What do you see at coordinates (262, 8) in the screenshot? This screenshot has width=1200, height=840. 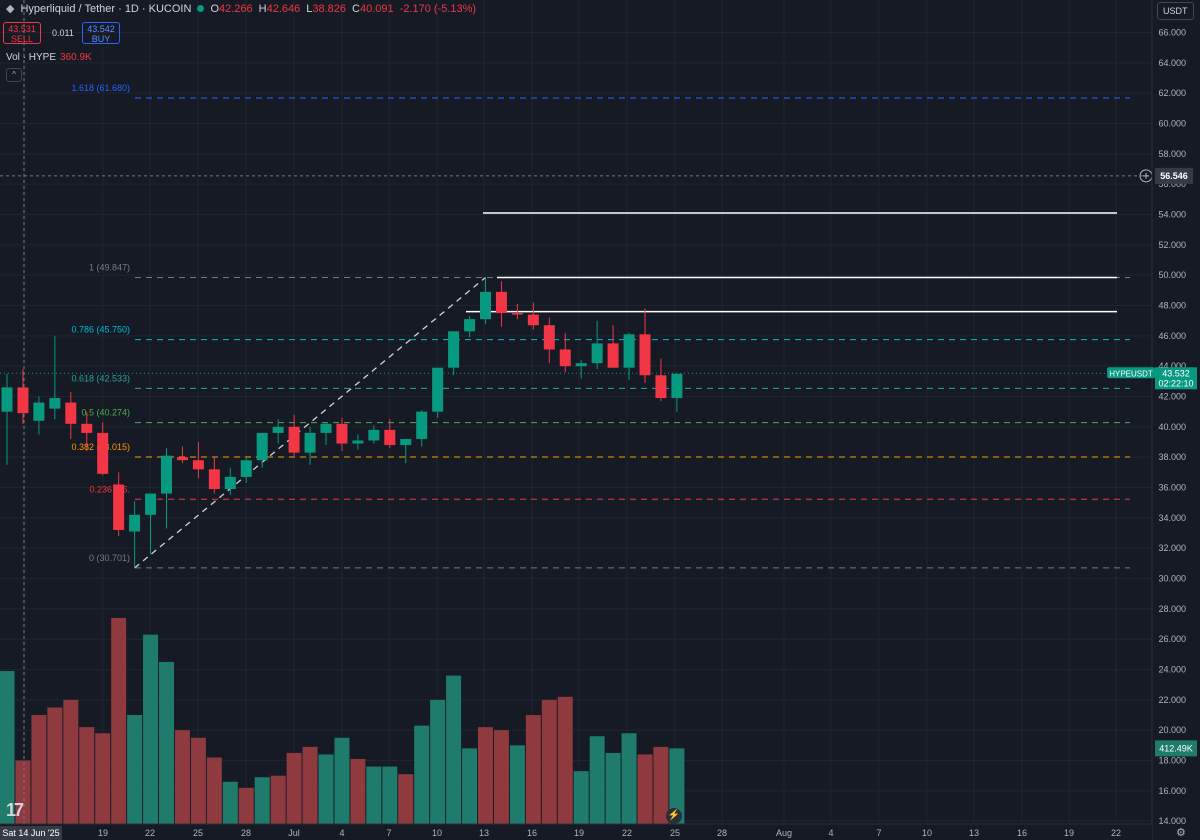 I see `high-label: H` at bounding box center [262, 8].